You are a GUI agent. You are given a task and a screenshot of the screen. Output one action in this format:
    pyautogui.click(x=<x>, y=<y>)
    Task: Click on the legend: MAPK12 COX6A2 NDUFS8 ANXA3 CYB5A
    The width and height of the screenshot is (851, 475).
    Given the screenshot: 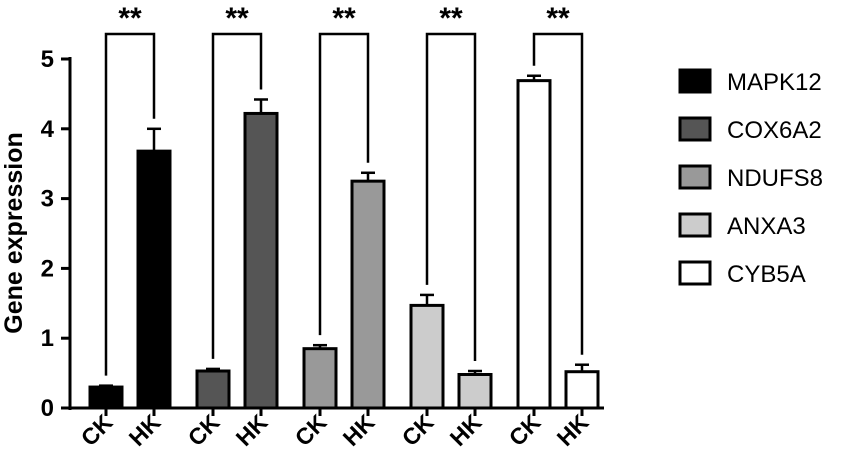 What is the action you would take?
    pyautogui.click(x=750, y=178)
    